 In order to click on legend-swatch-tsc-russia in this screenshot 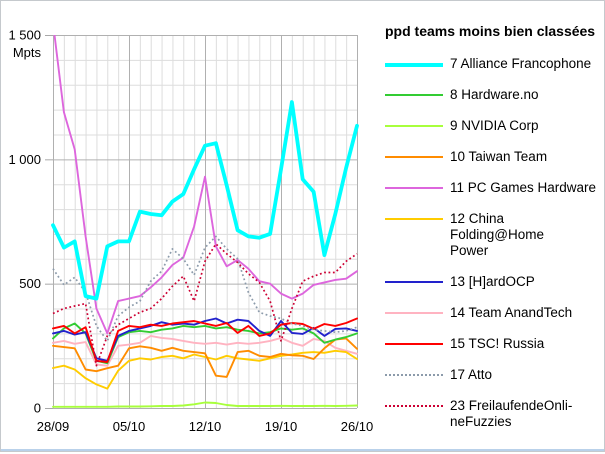, I will do `click(414, 344)`.